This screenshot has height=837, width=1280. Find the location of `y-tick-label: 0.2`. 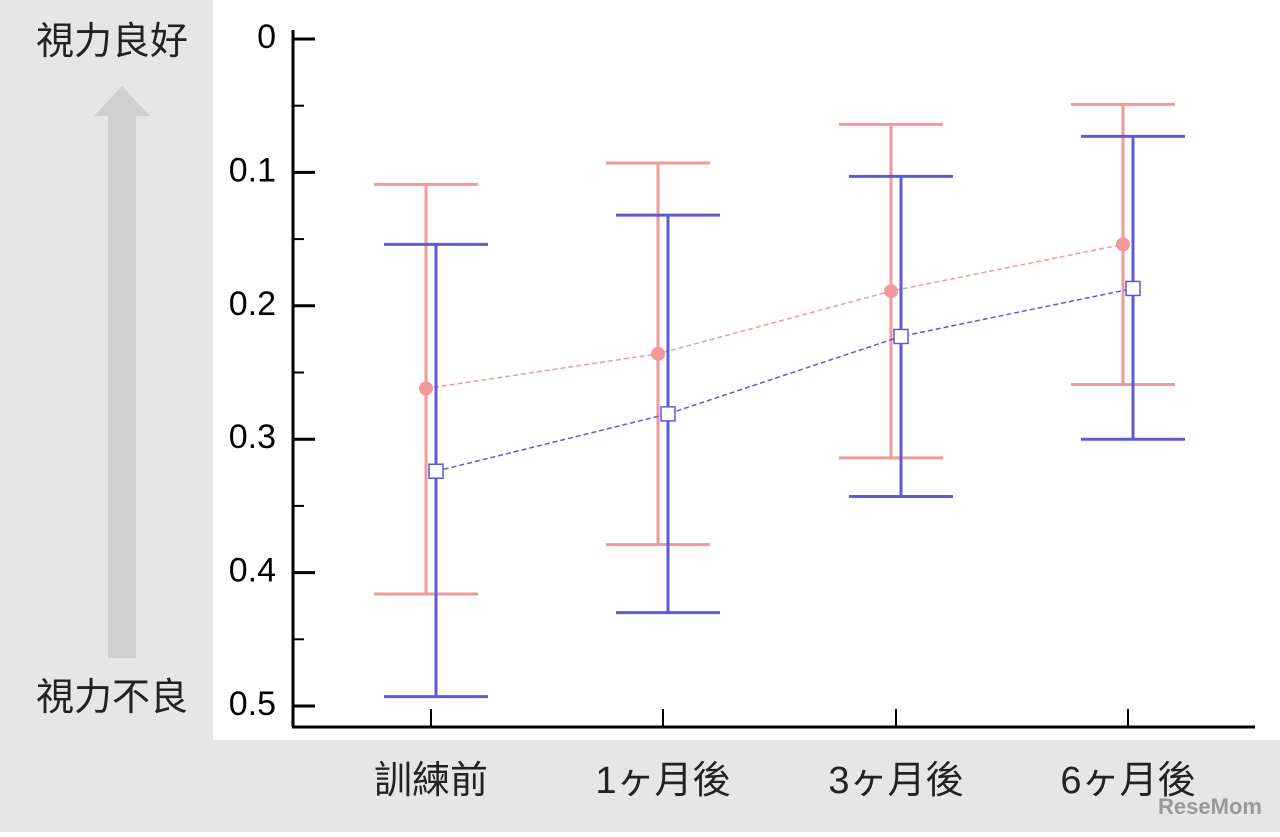

y-tick-label: 0.2 is located at coordinates (252, 304).